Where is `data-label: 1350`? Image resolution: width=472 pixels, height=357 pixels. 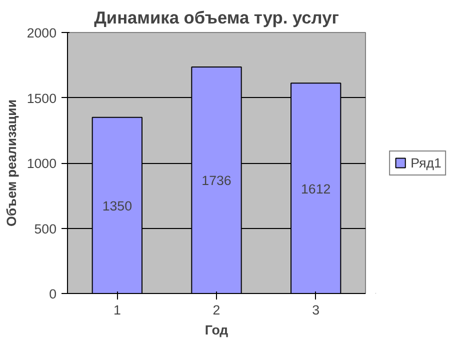
data-label: 1350 is located at coordinates (117, 206).